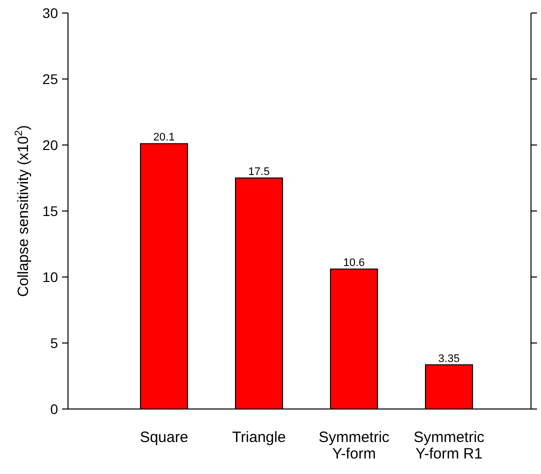 This screenshot has width=541, height=474. What do you see at coordinates (259, 172) in the screenshot?
I see `data-label: 17.5` at bounding box center [259, 172].